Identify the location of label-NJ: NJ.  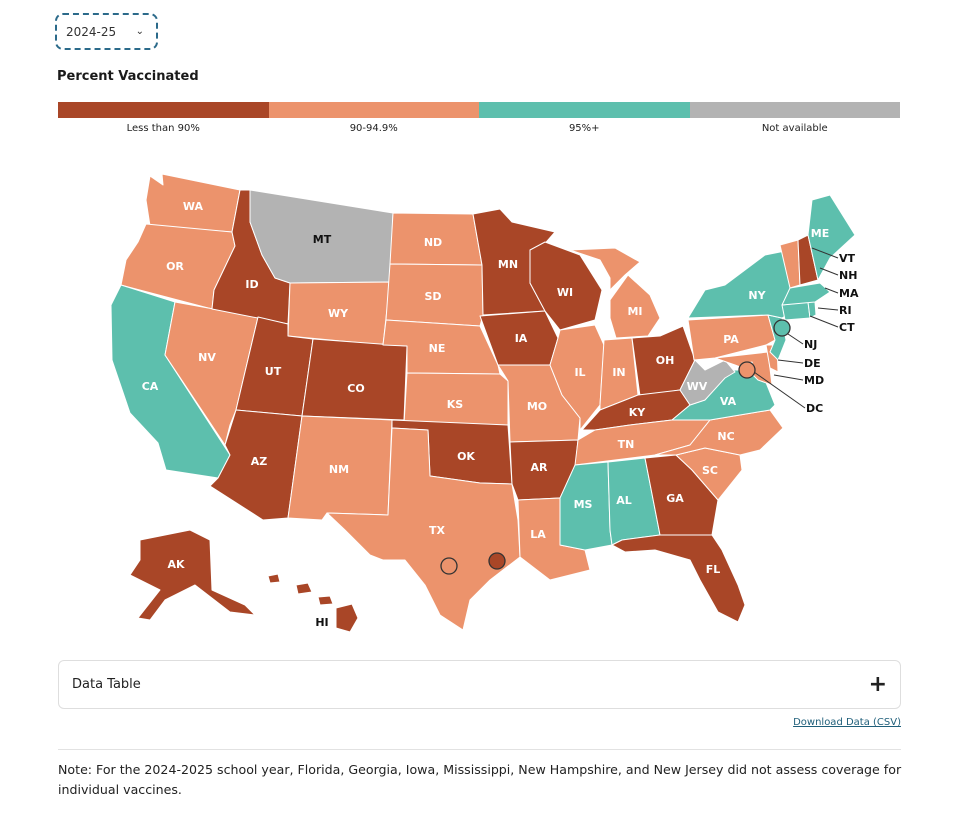
(810, 344).